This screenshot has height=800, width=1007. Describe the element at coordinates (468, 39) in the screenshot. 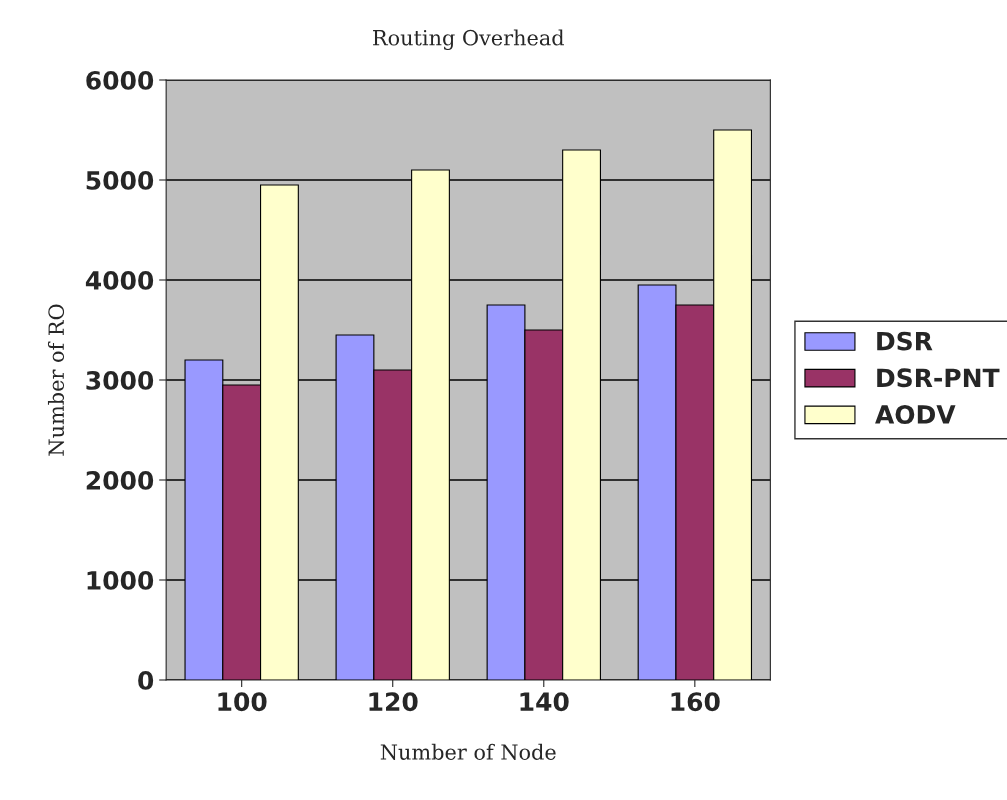

I see `chart-title: Routing Overhead` at that location.